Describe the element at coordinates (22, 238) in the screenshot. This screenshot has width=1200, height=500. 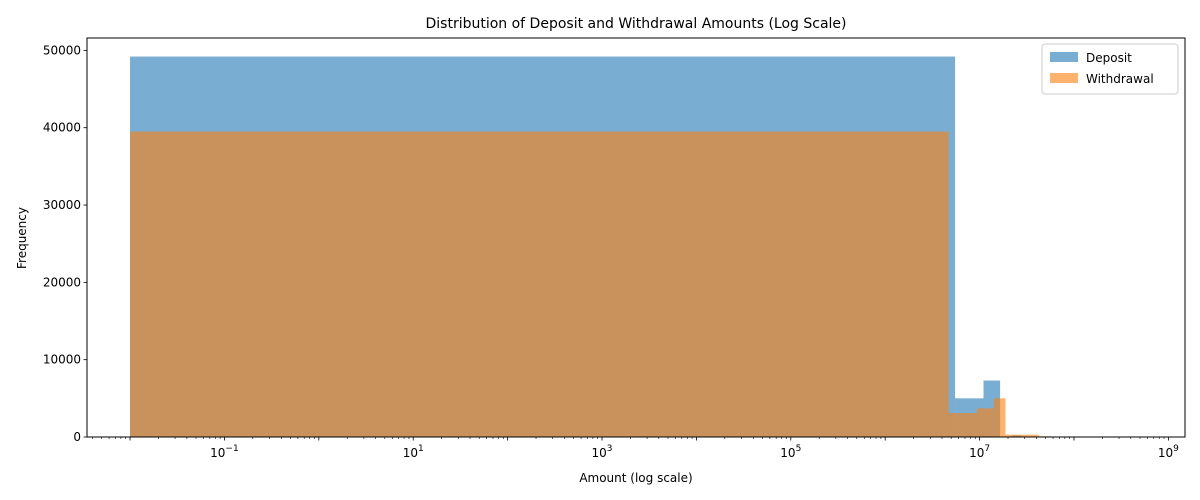
I see `y-axis-title: Frequency` at that location.